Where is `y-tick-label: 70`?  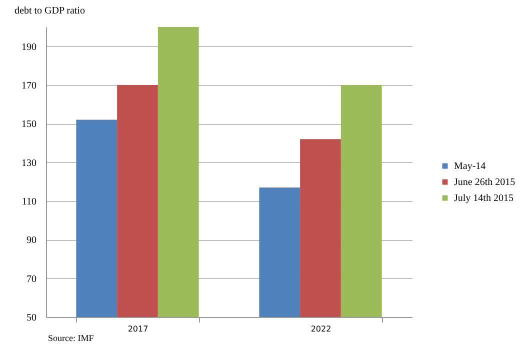
y-tick-label: 70 is located at coordinates (31, 279).